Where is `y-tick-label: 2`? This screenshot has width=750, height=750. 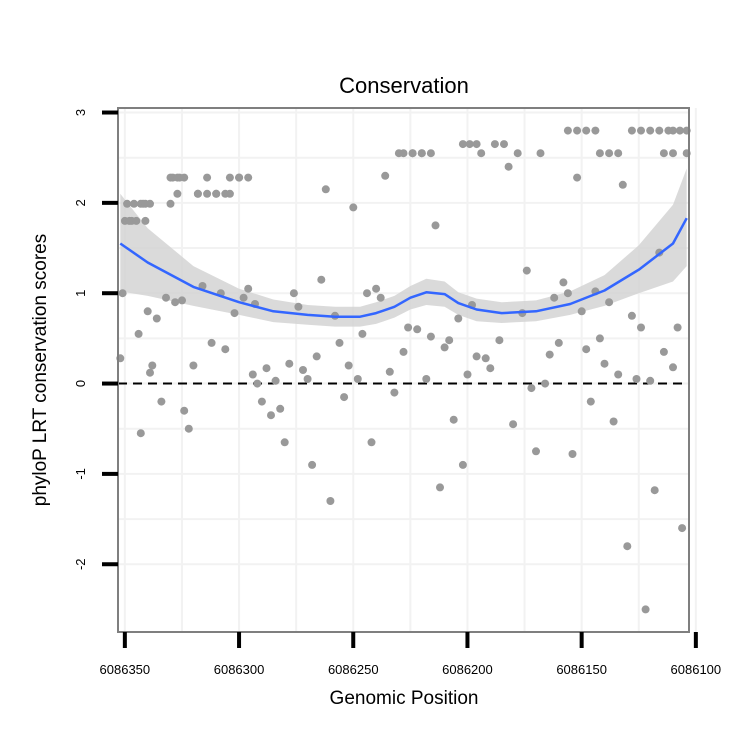 y-tick-label: 2 is located at coordinates (80, 202).